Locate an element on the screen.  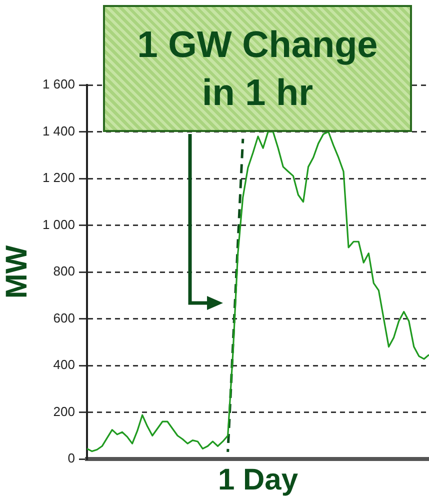
y-tick-label: 1 400 is located at coordinates (58, 130).